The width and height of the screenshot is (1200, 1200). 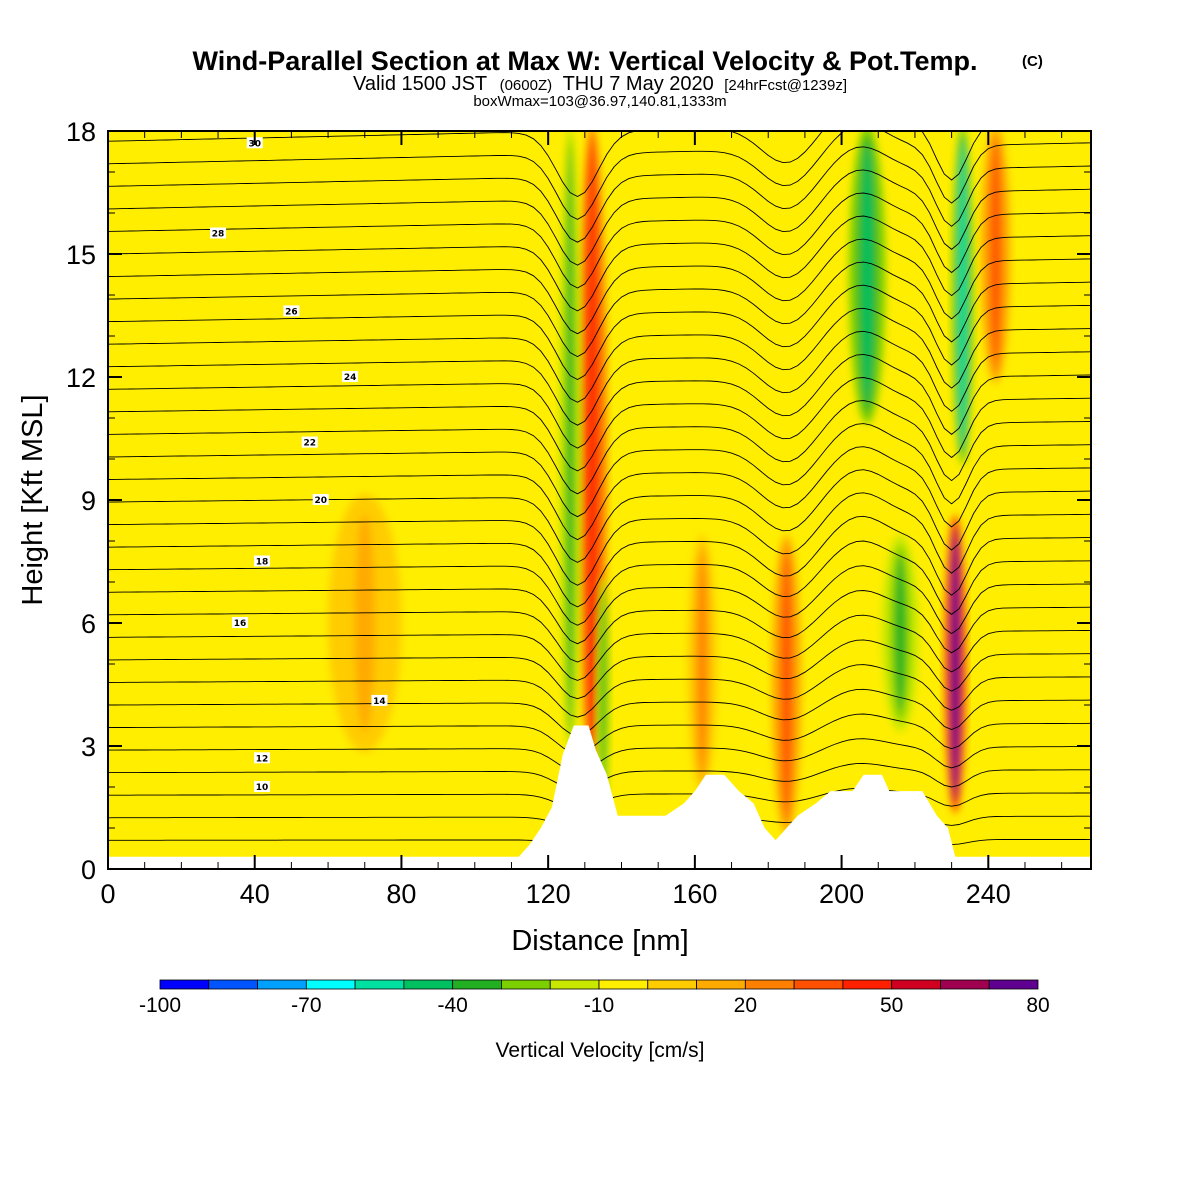 I want to click on theta-label: 24, so click(x=350, y=377).